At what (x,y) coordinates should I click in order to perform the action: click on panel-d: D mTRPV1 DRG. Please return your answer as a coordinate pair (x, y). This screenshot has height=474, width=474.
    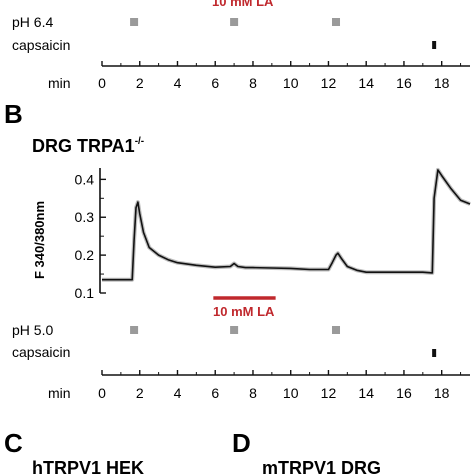
    Looking at the image, I should click on (306, 451).